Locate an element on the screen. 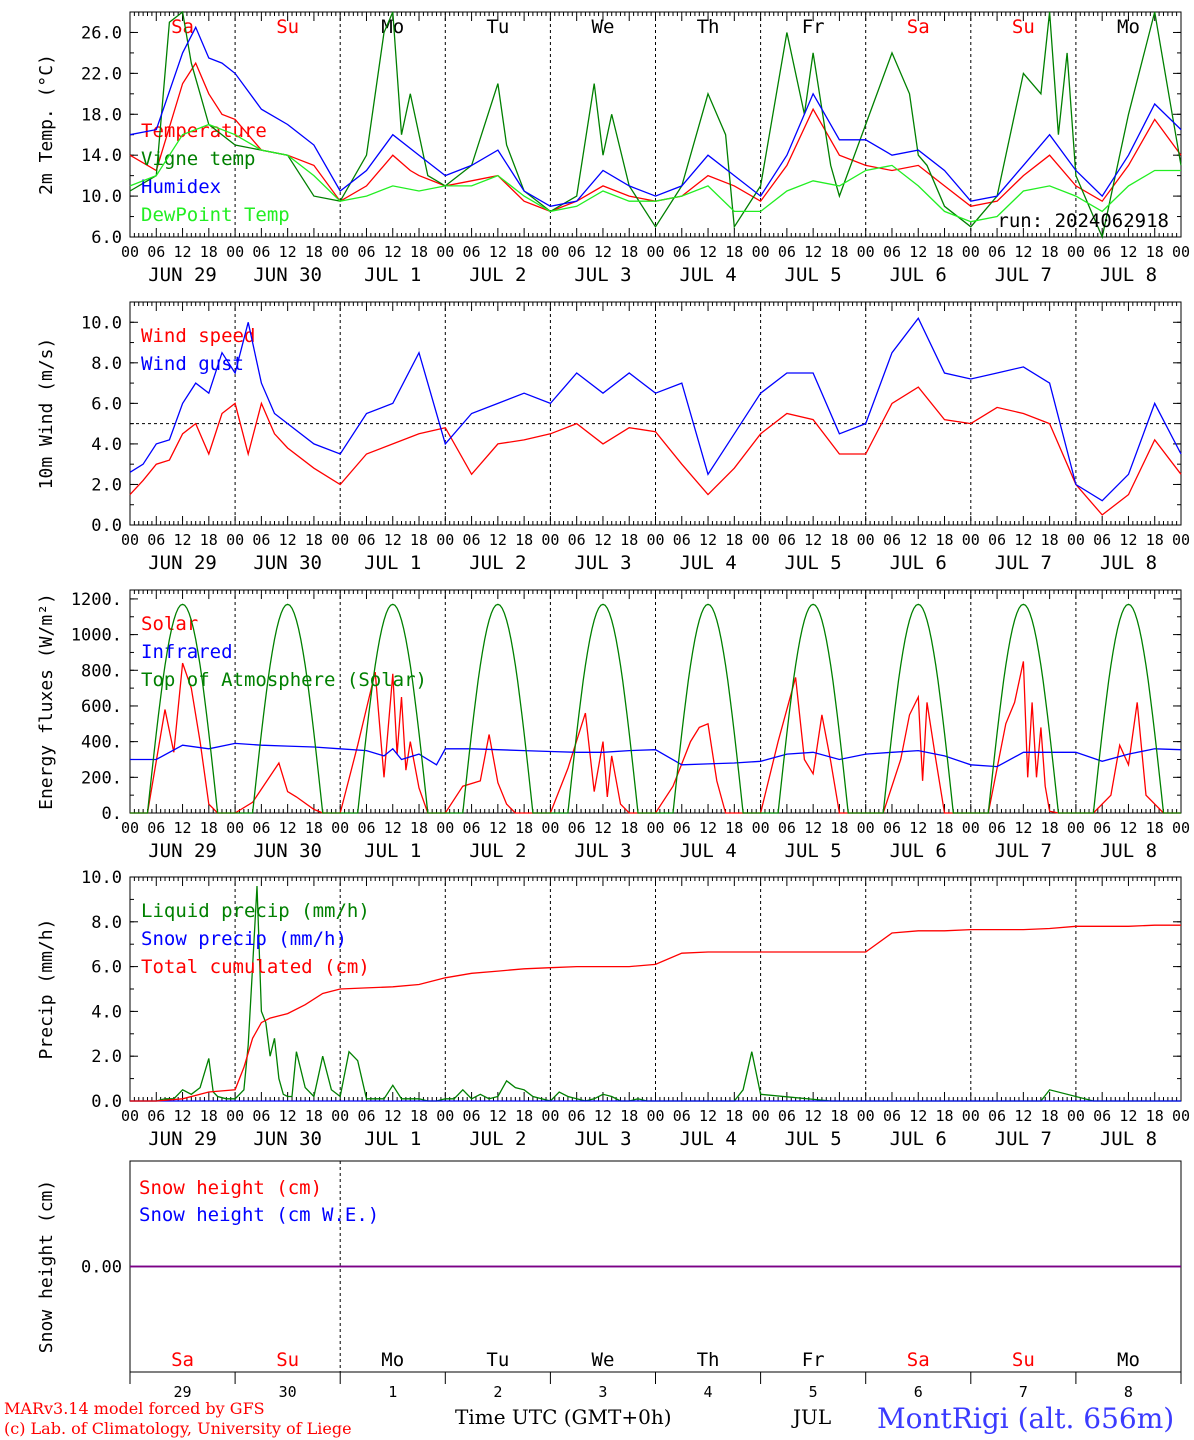 The image size is (1194, 1440). day-number: 29 is located at coordinates (183, 1392).